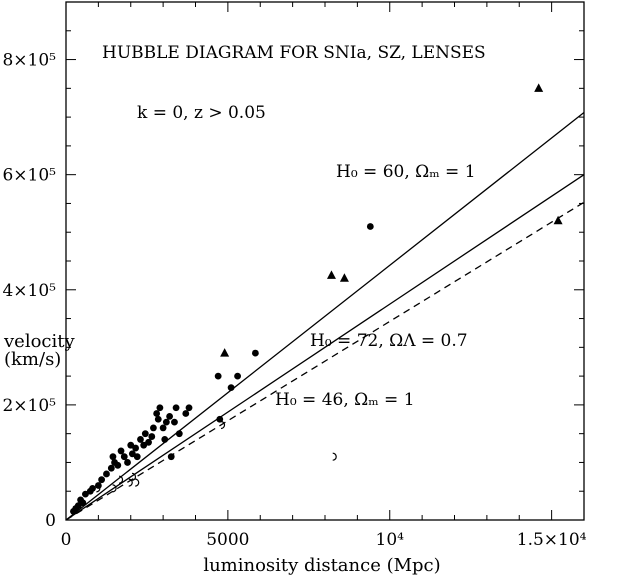 The image size is (624, 578). I want to click on y-tick-label: 0, so click(50, 521).